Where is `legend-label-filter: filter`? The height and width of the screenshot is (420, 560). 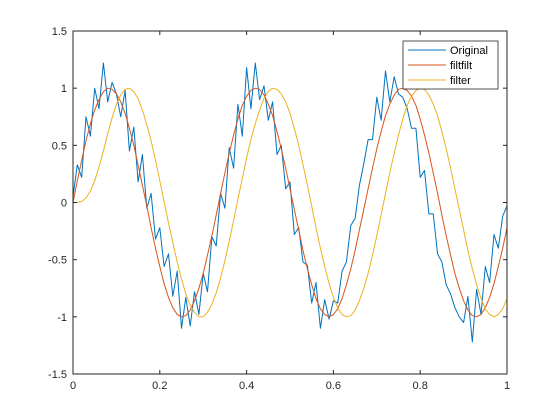
legend-label-filter: filter is located at coordinates (460, 81).